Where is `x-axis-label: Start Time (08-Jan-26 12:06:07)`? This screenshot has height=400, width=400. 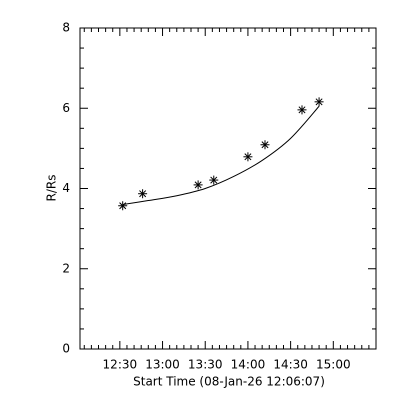 x-axis-label: Start Time (08-Jan-26 12:06:07) is located at coordinates (229, 382).